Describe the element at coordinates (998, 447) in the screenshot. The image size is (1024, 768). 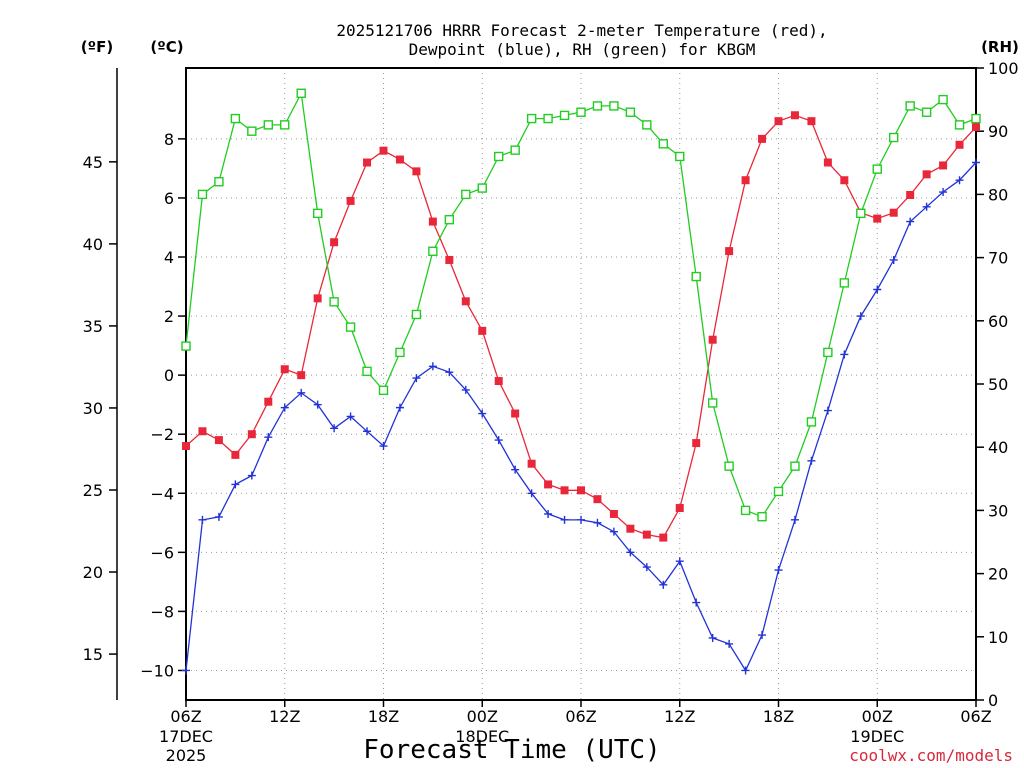
I see `rh-tick-label: 40` at that location.